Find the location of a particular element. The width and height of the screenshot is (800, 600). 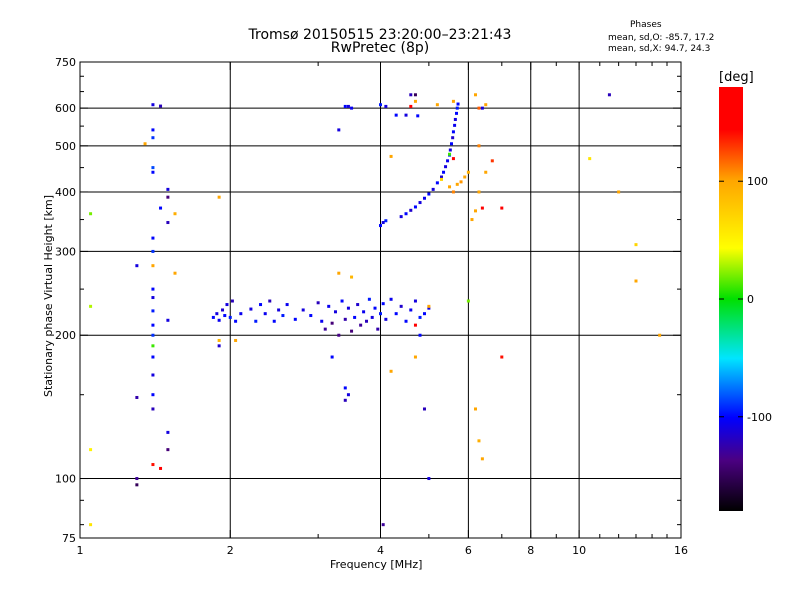

phases-o-stats: mean, sd,O: -85.7, 17.2 is located at coordinates (661, 38).